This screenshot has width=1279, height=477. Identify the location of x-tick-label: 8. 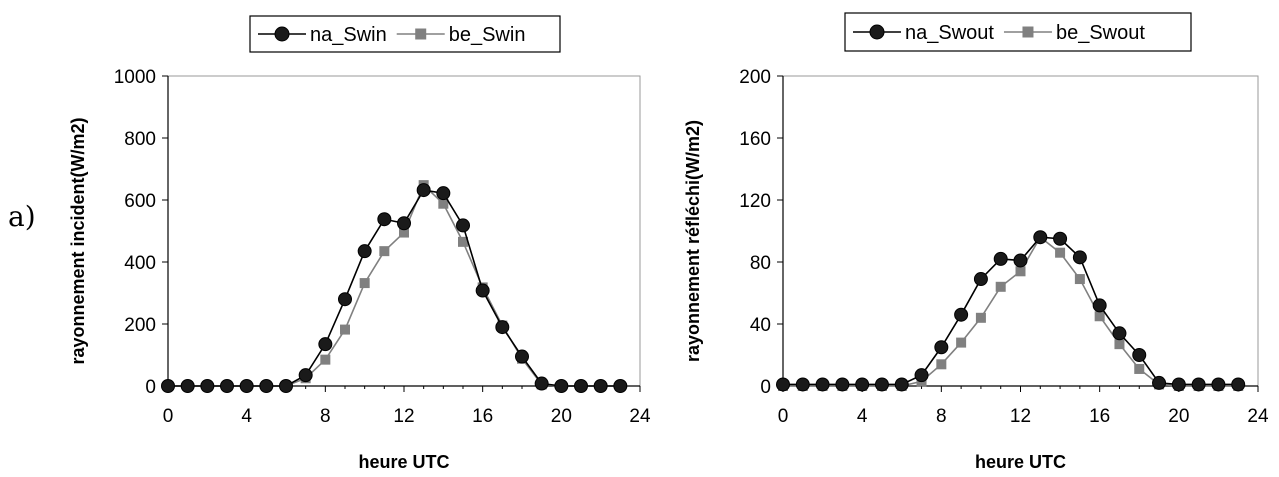
(325, 416).